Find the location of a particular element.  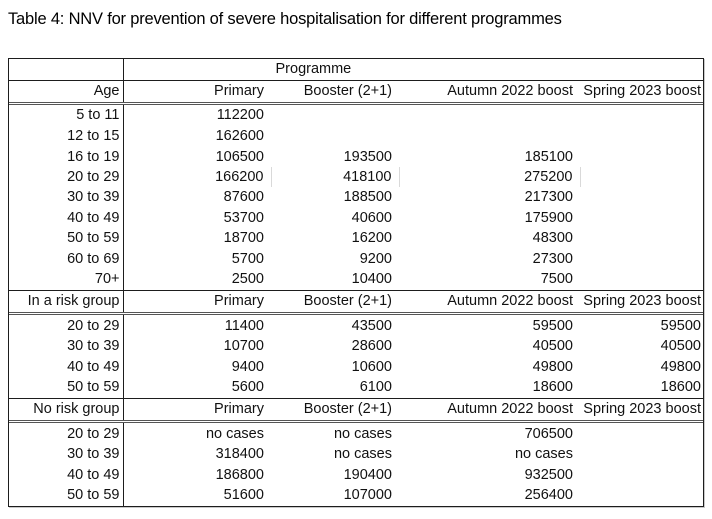

table-row: 50 to 59 5600 6100 18600 18600 is located at coordinates (356, 388).